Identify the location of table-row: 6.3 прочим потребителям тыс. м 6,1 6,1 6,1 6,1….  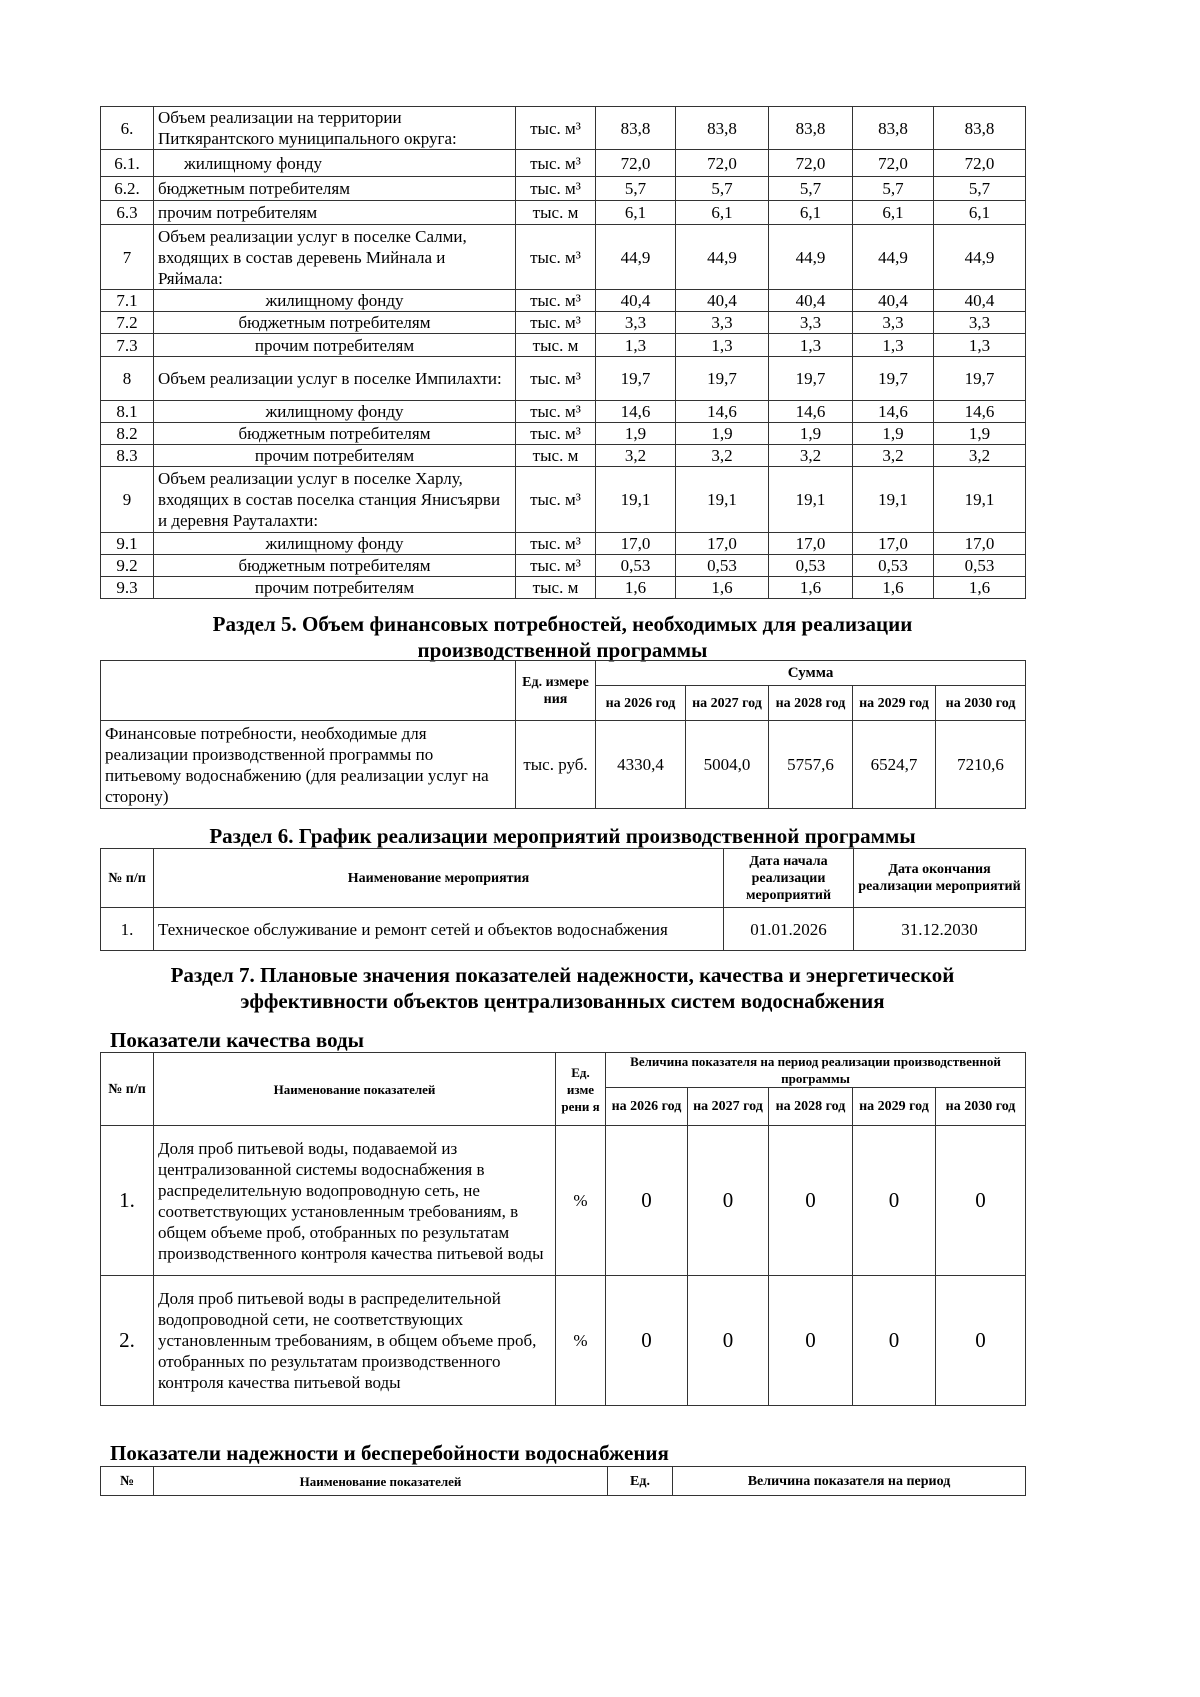
(563, 212).